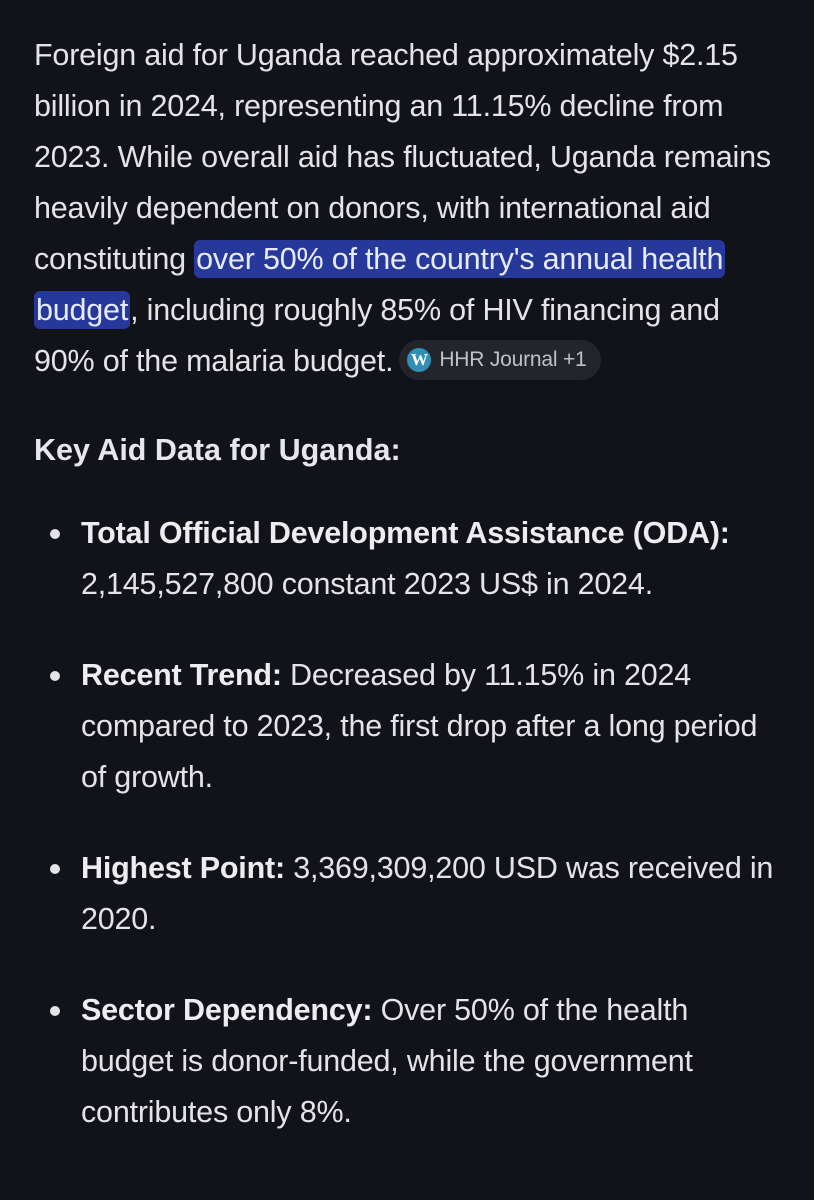 This screenshot has width=814, height=1200. Describe the element at coordinates (419, 359) in the screenshot. I see `wordpress-icon: W` at that location.